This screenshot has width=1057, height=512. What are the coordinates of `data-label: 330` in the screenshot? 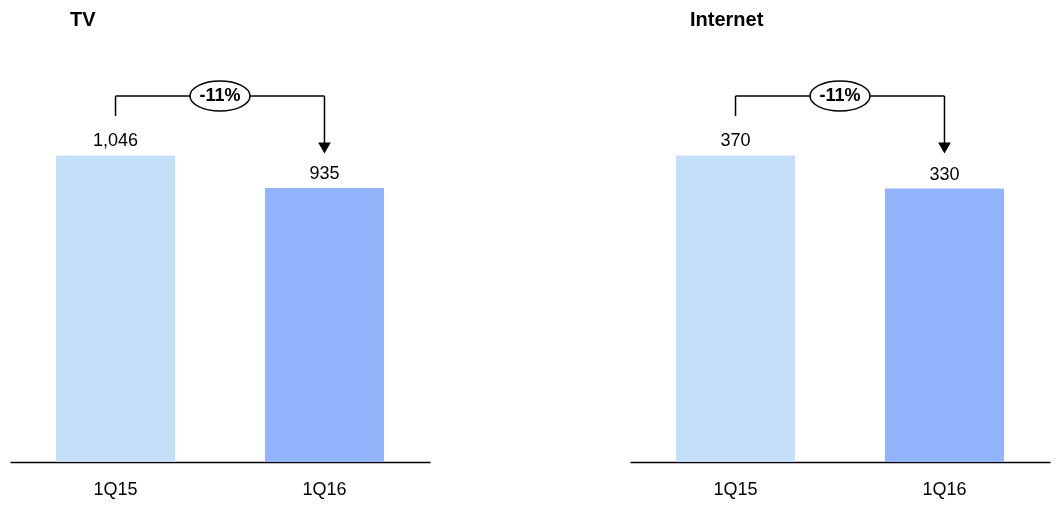 It's located at (944, 173).